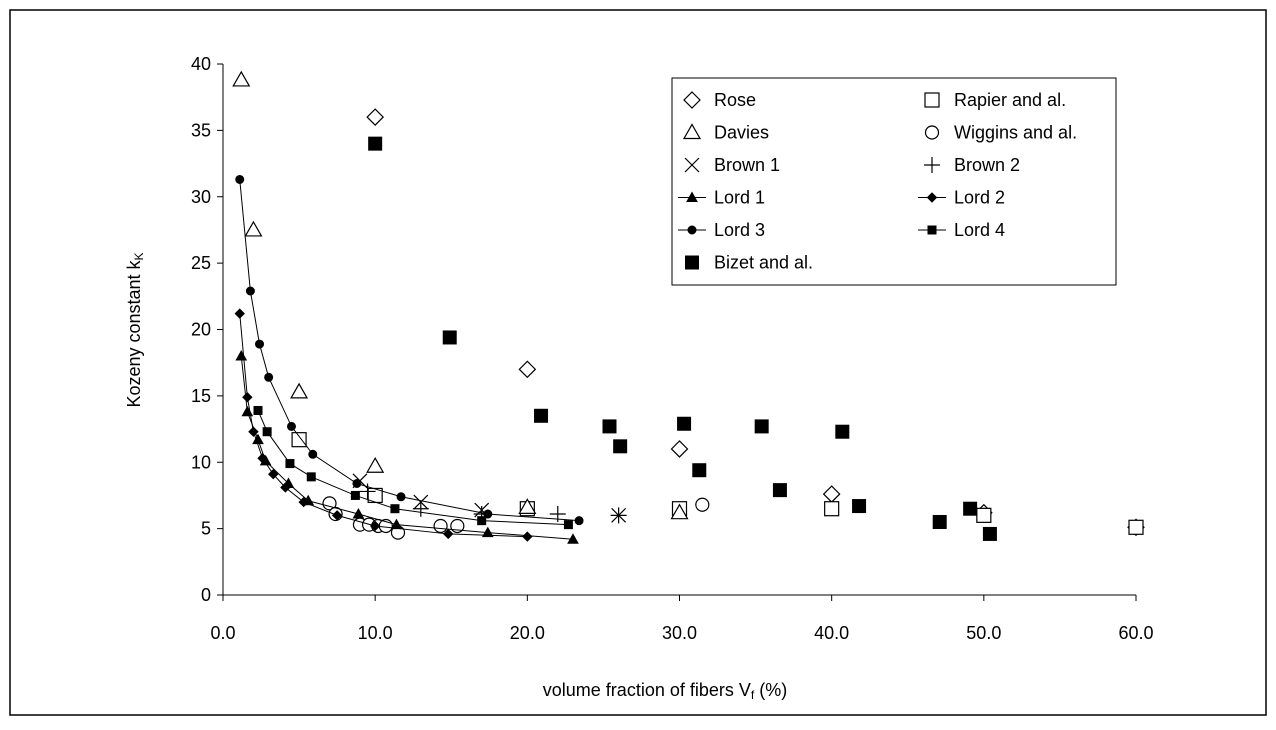 The height and width of the screenshot is (730, 1276). I want to click on legend-label: Brown 2, so click(987, 165).